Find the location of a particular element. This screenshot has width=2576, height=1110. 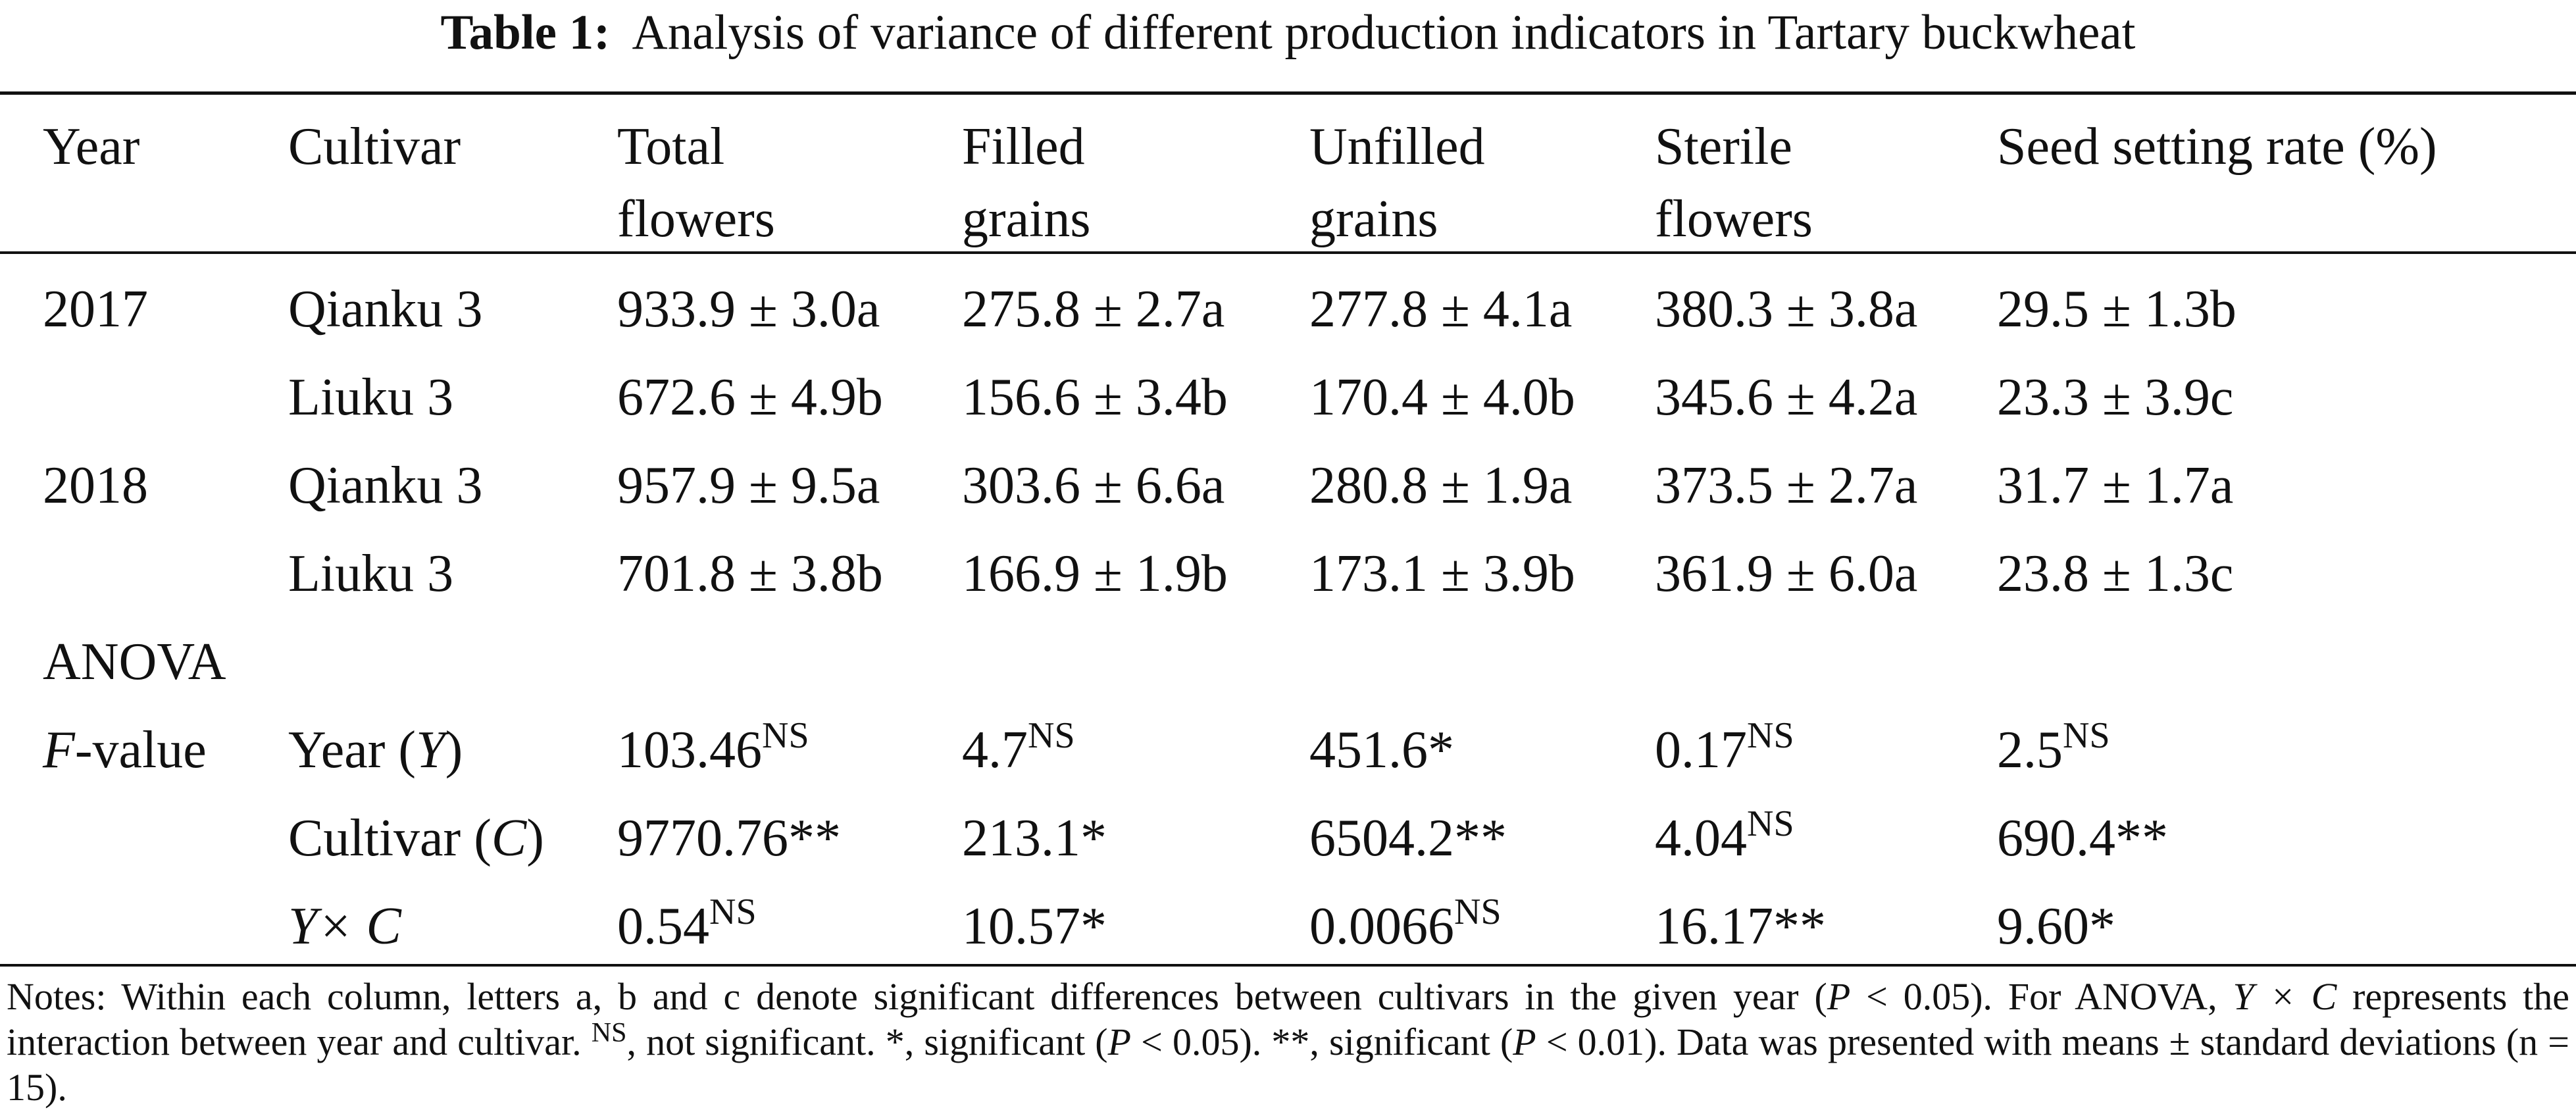

anova-cell: 2.5NS is located at coordinates (2053, 747).